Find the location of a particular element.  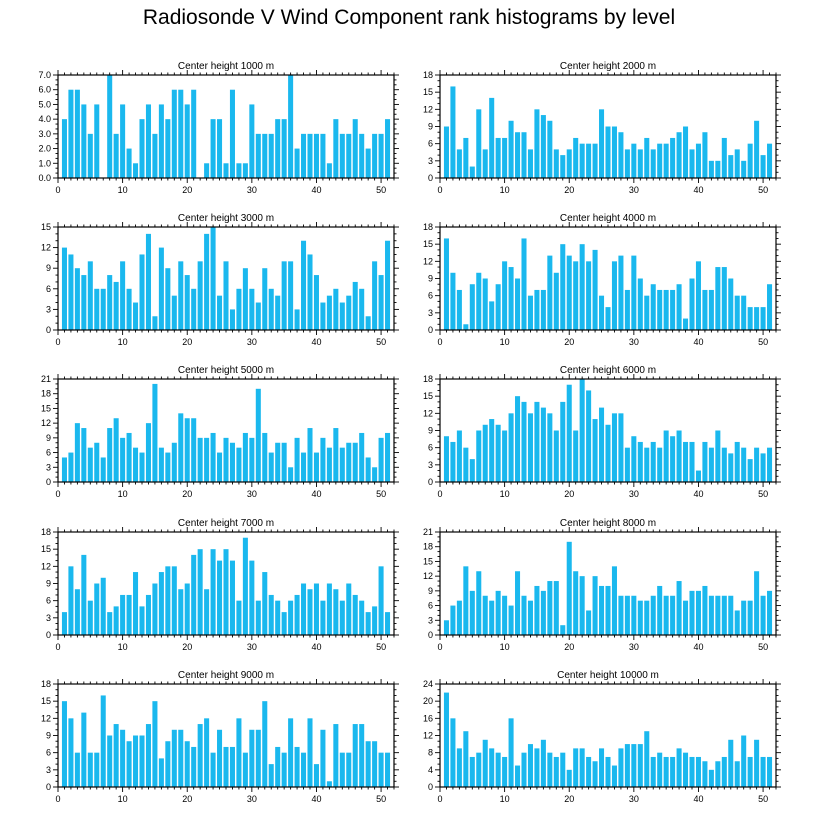

x-tick-label: 20 is located at coordinates (187, 494).